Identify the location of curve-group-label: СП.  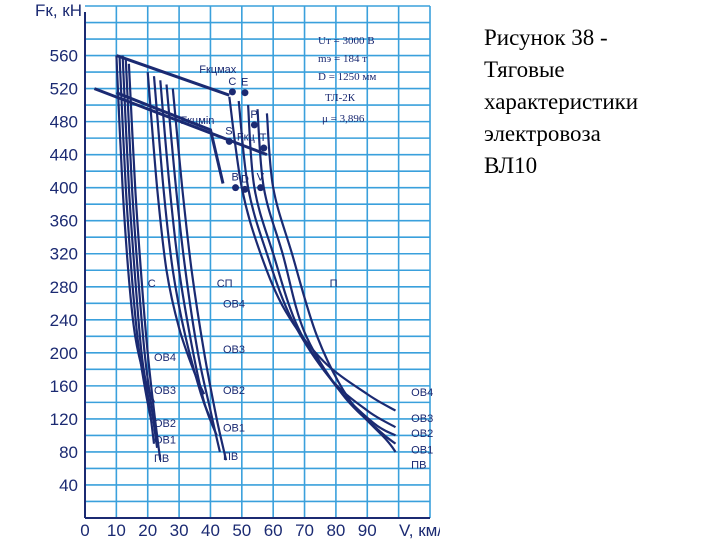
(225, 284).